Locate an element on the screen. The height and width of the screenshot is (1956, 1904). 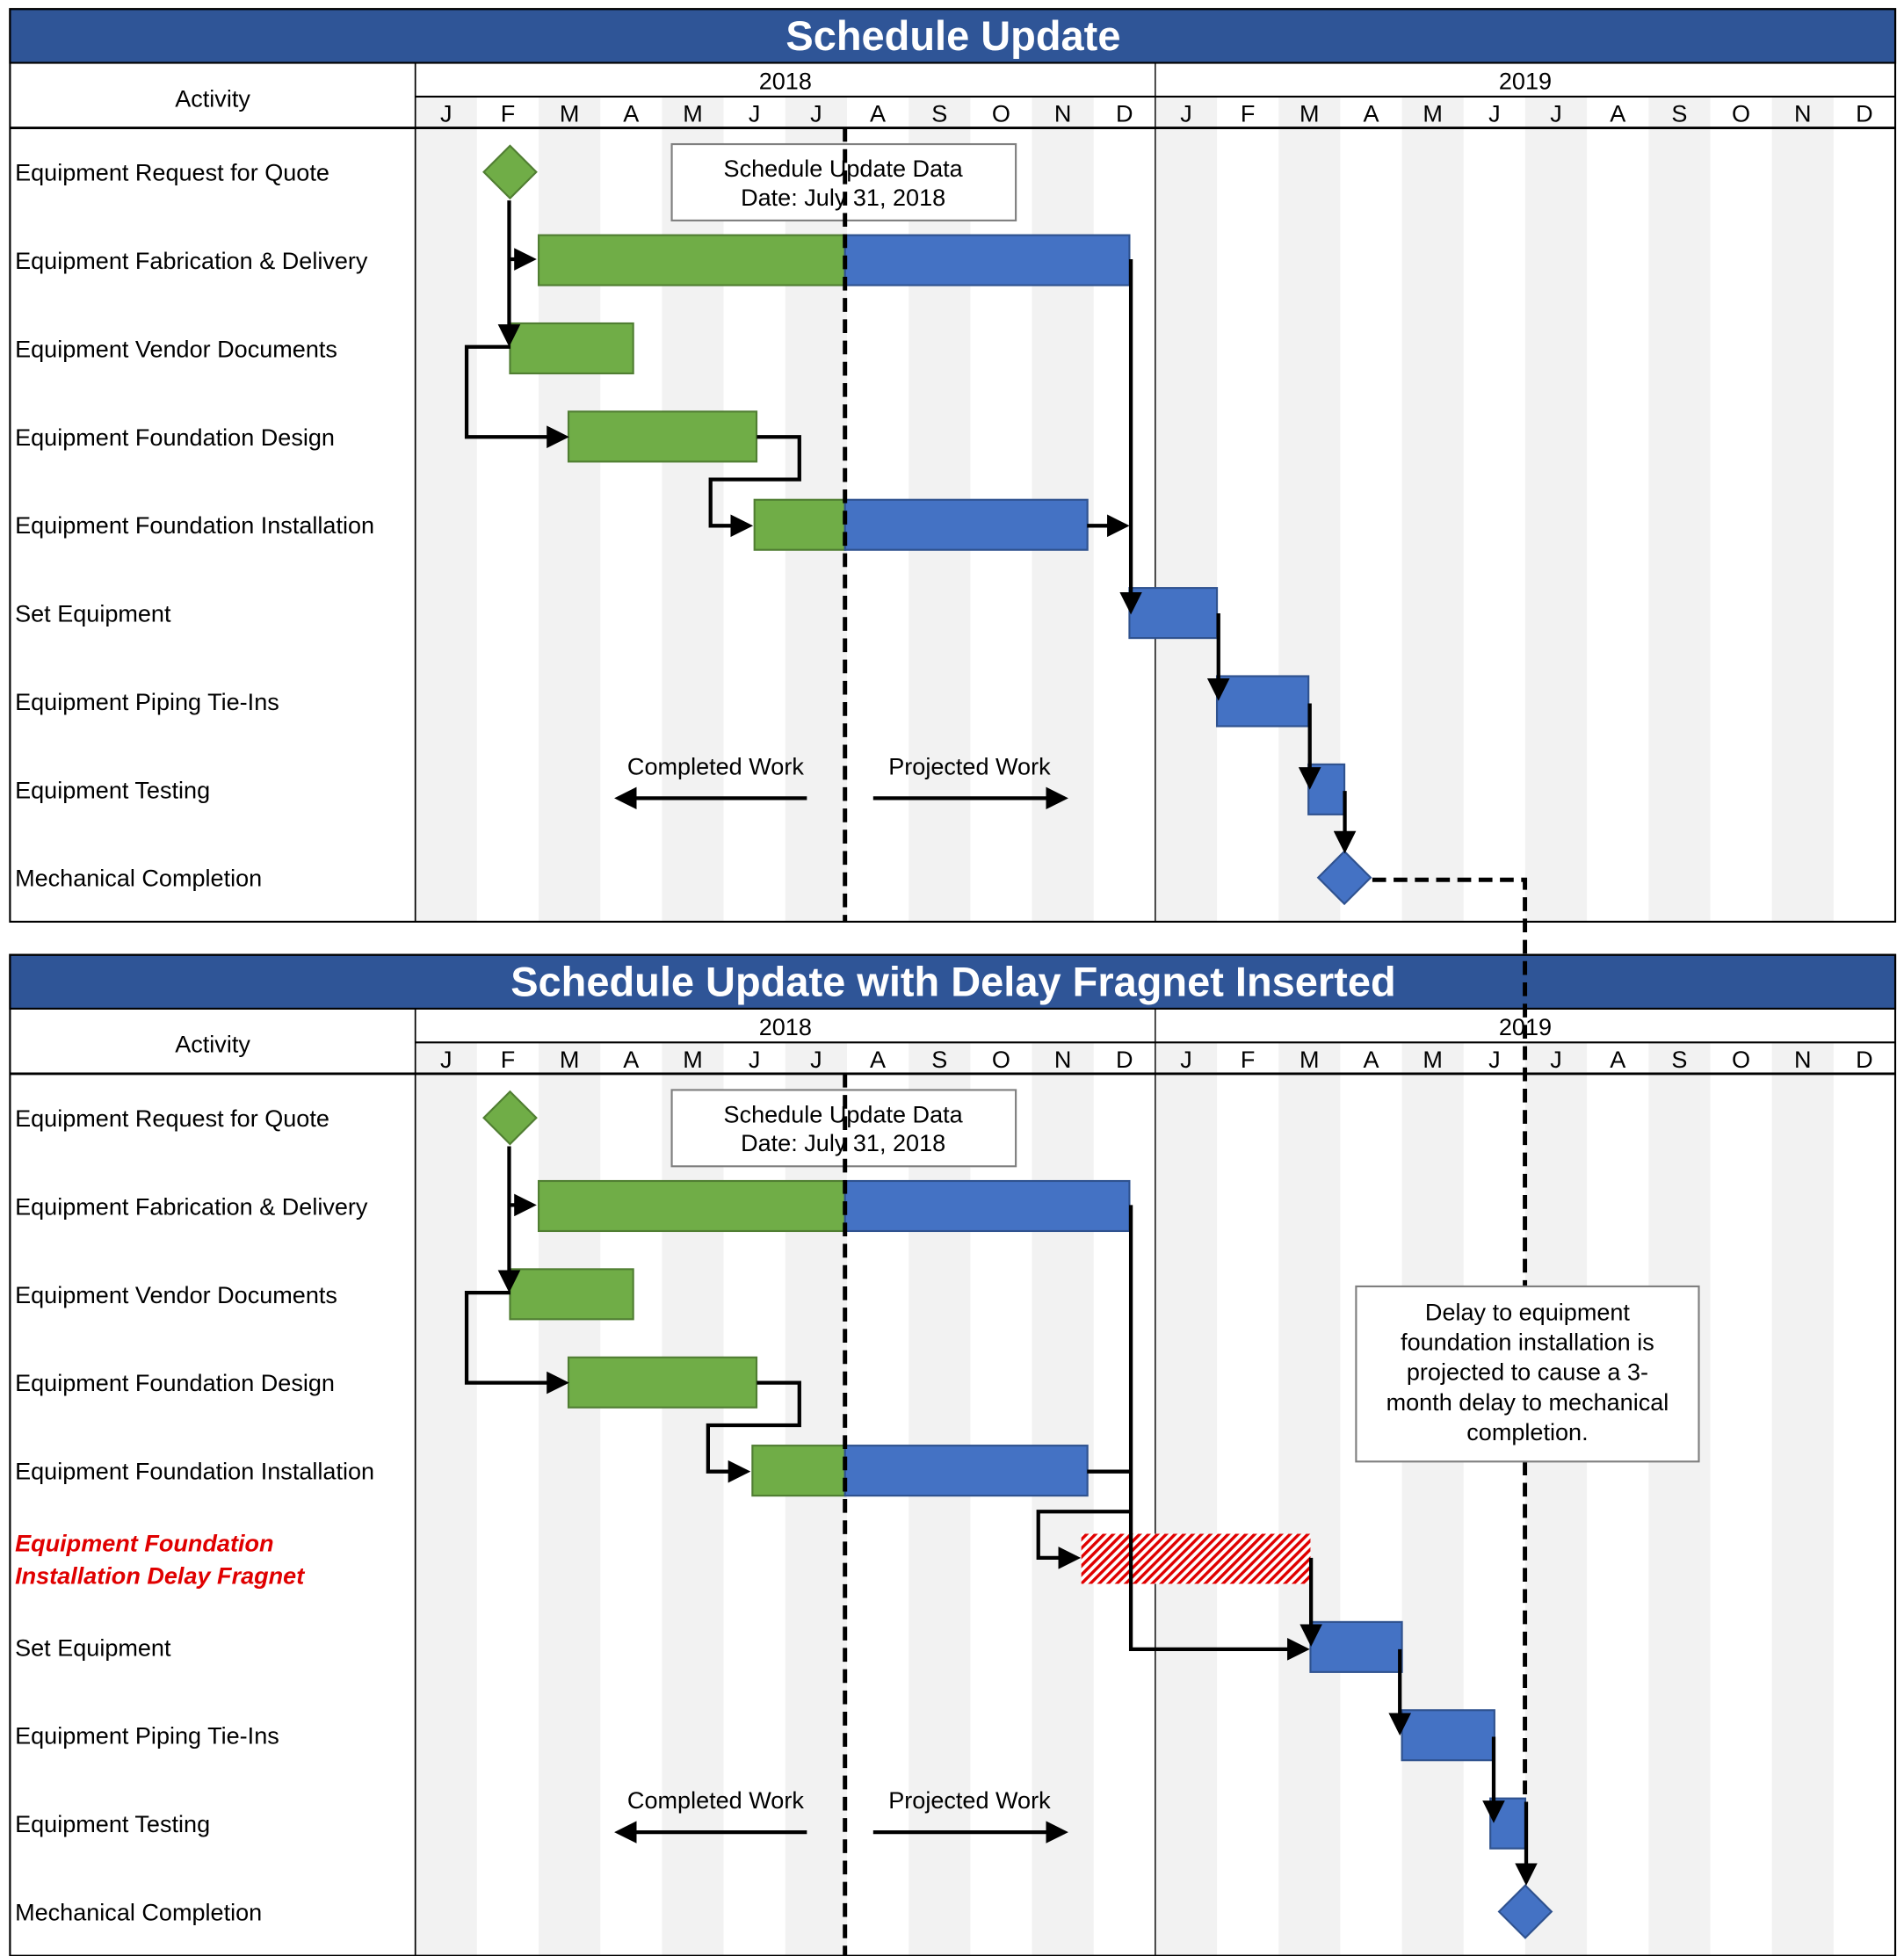
delay-comparison-dashed-line is located at coordinates (1450, 1339).